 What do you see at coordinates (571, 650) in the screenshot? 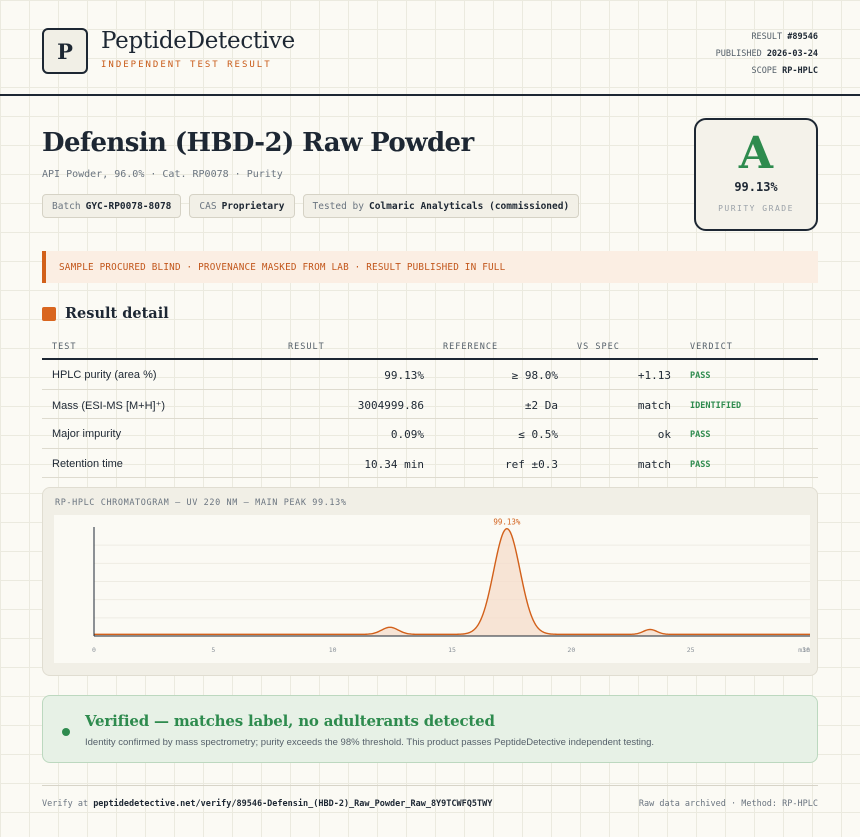
I see `chart-x-tick-label: 20` at bounding box center [571, 650].